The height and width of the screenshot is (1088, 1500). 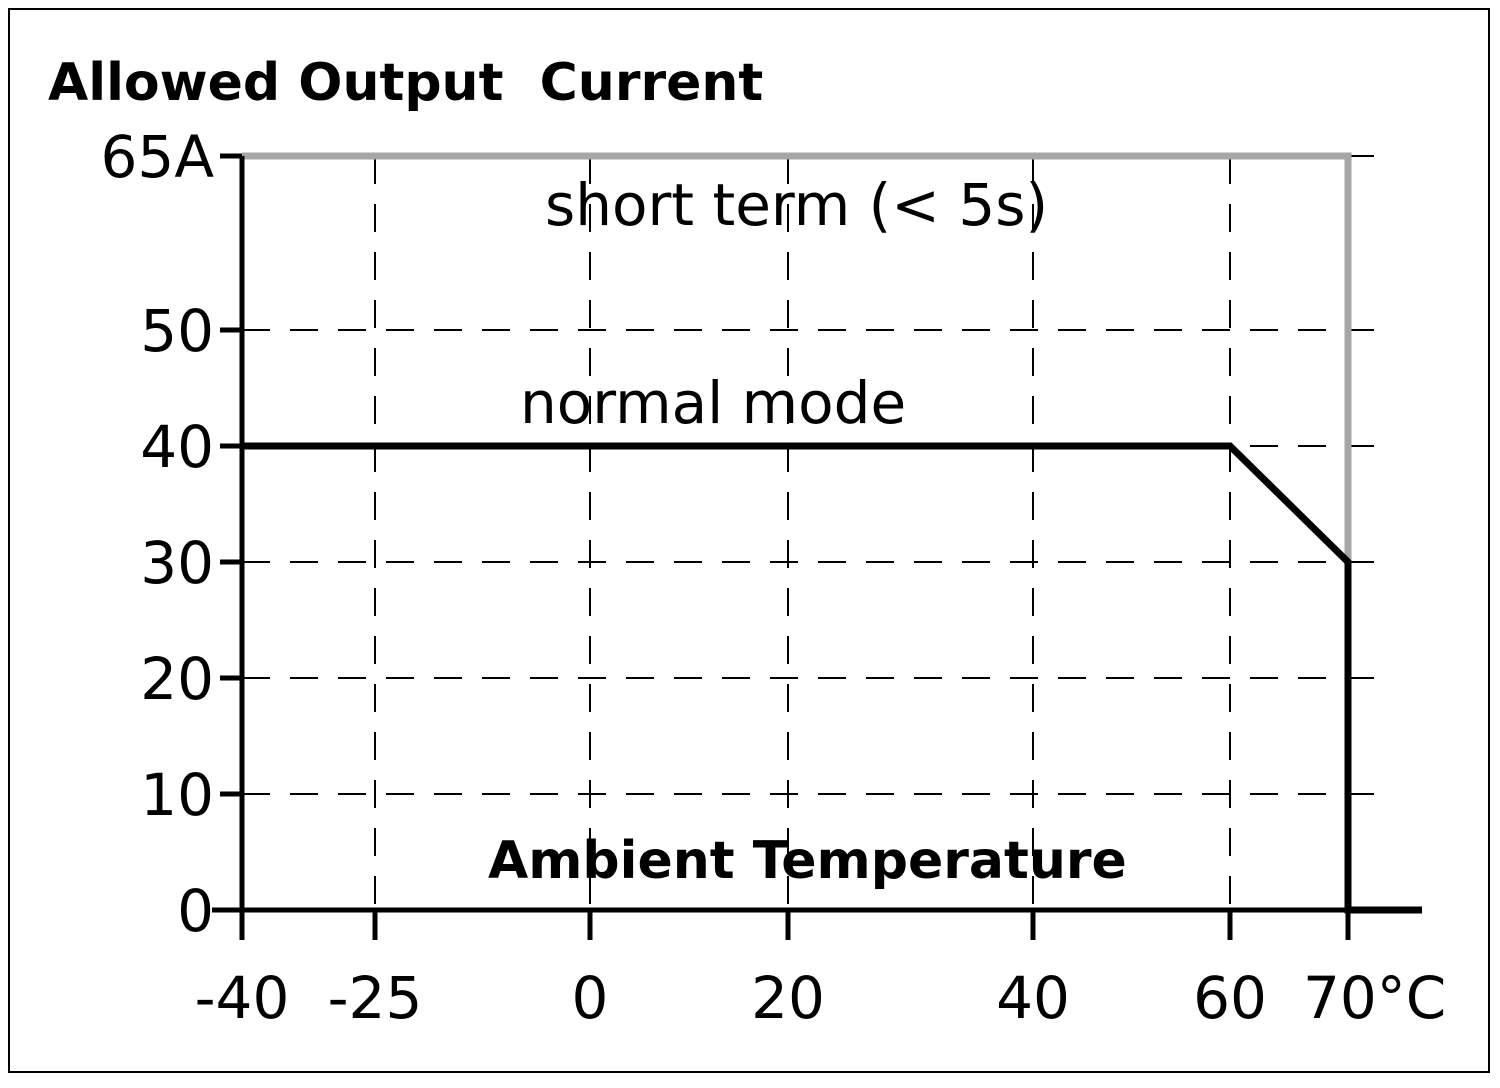 I want to click on x-tick-label--40: -40, so click(x=242, y=998).